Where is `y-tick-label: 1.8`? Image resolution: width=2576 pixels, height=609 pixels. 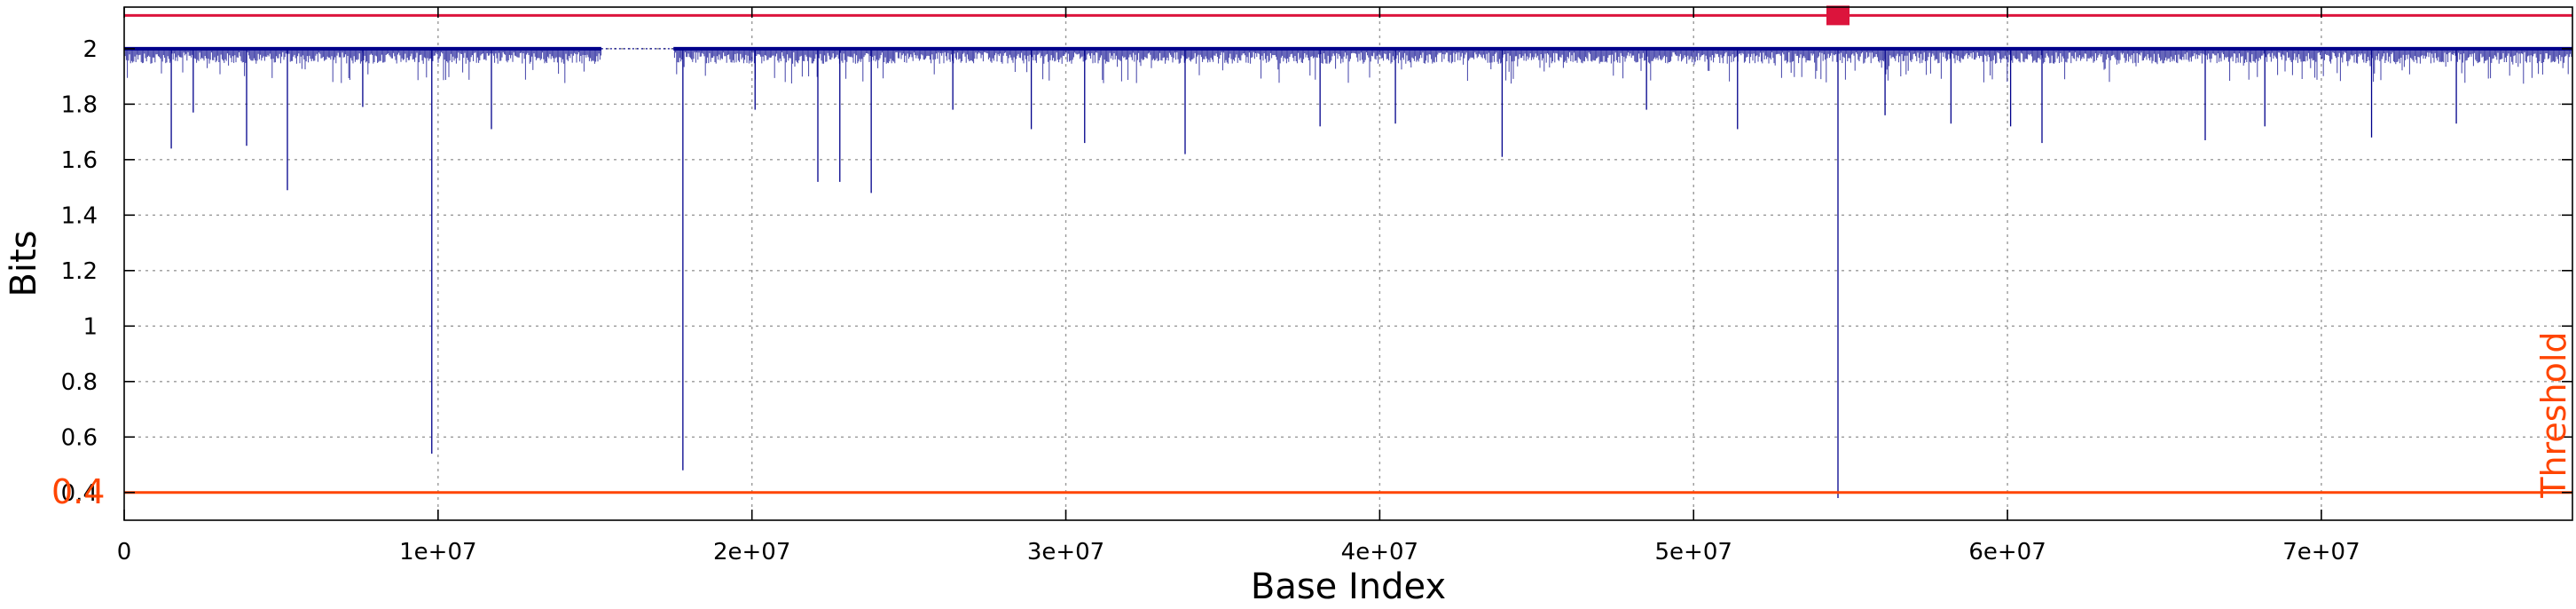
y-tick-label: 1.8 is located at coordinates (79, 104).